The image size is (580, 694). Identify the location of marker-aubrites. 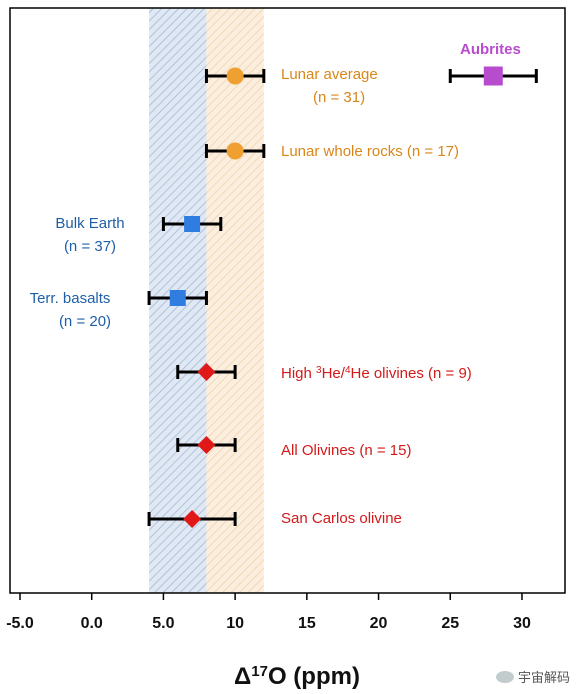
(493, 76).